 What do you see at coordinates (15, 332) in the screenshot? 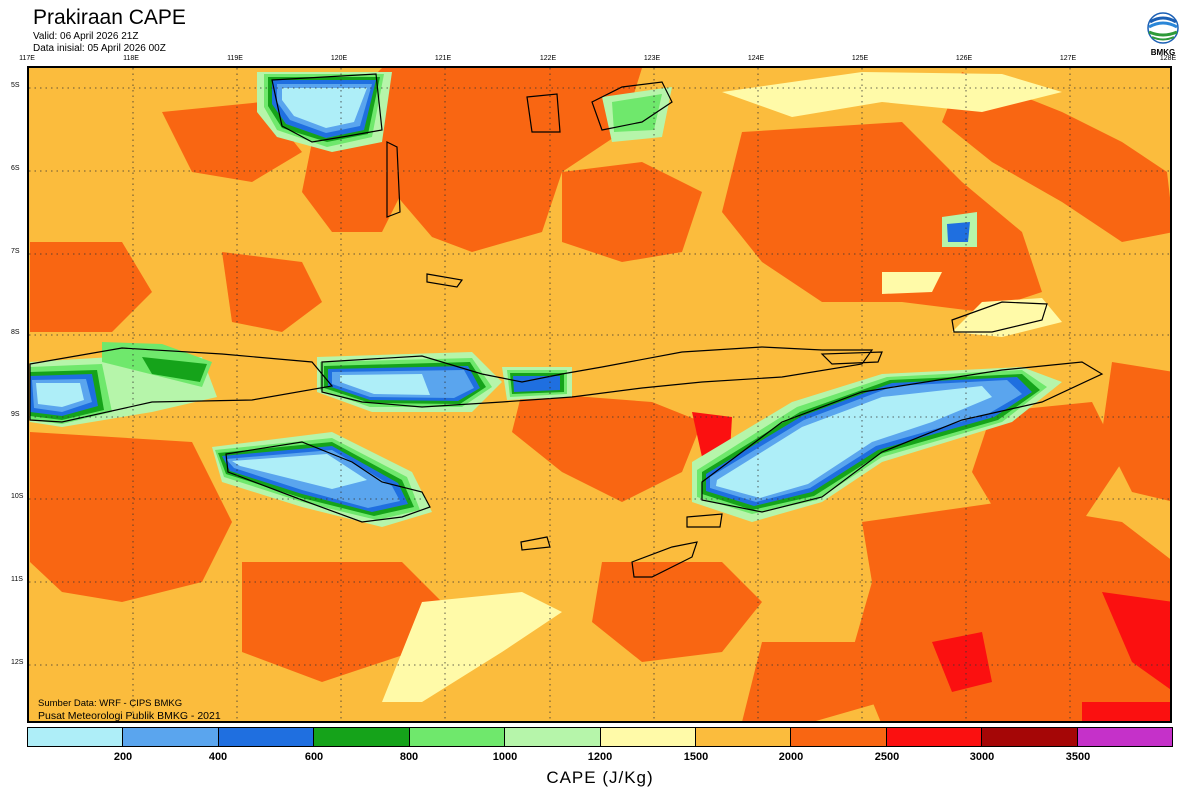
I see `lat-label: 8S` at bounding box center [15, 332].